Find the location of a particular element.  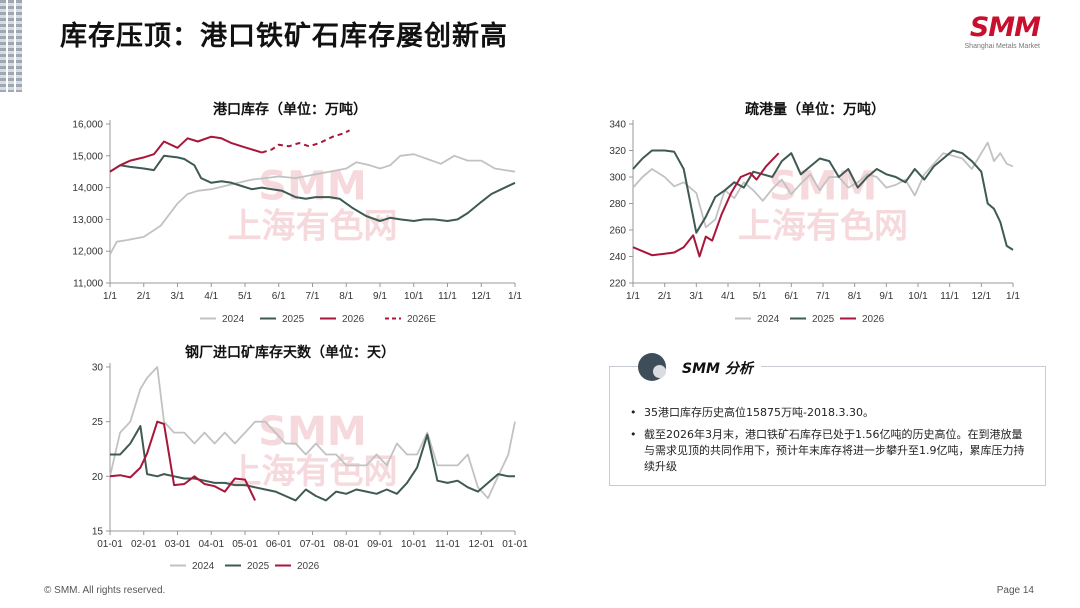

y-tick-label: 20 is located at coordinates (98, 477).